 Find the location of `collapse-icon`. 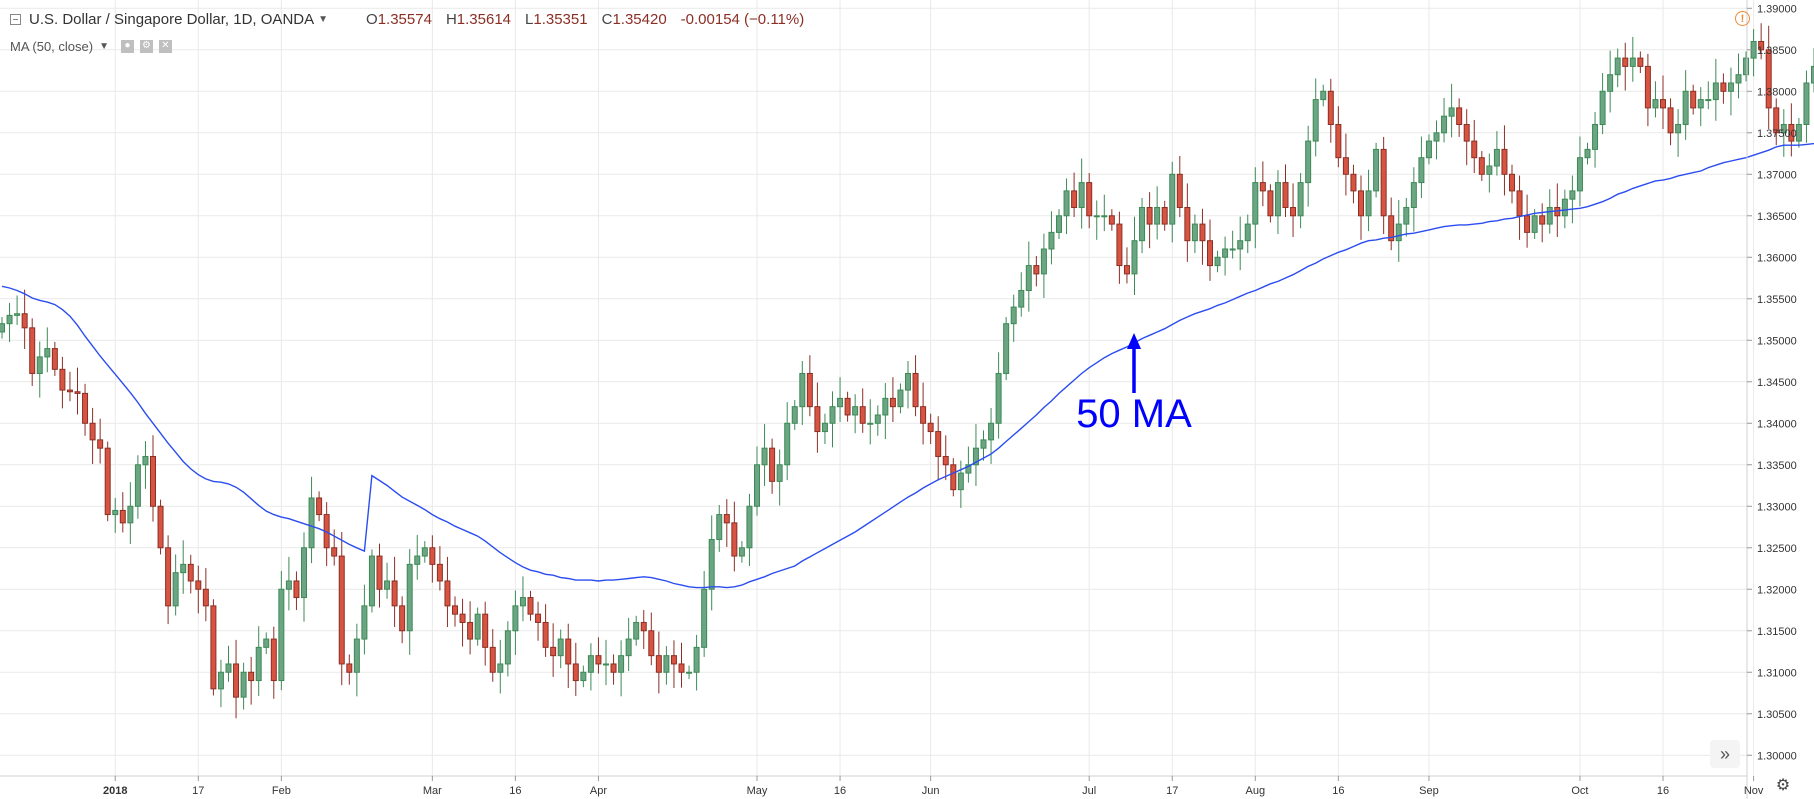

collapse-icon is located at coordinates (15, 19).